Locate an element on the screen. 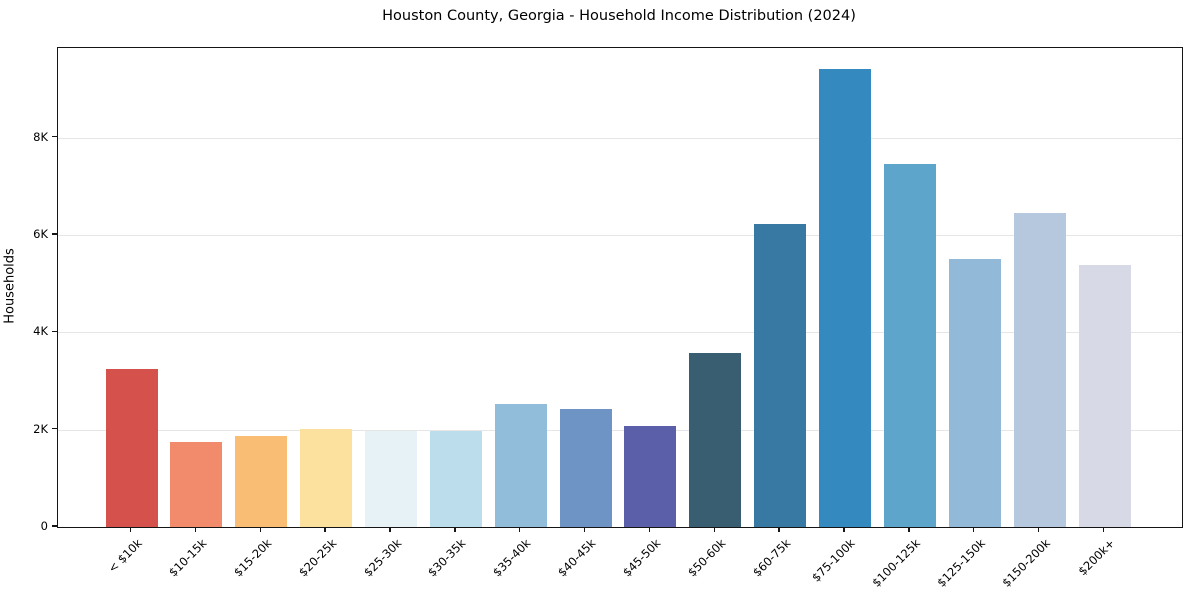  x-tick-mark-$75-100k is located at coordinates (844, 530).